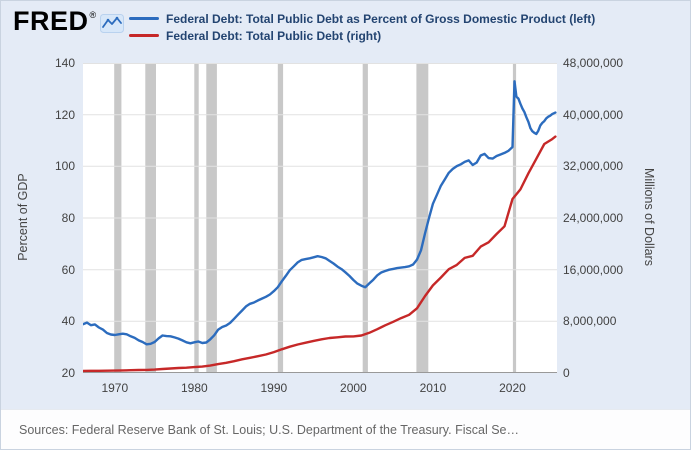 This screenshot has width=691, height=450. What do you see at coordinates (68, 269) in the screenshot?
I see `left-axis-tick-label: 60` at bounding box center [68, 269].